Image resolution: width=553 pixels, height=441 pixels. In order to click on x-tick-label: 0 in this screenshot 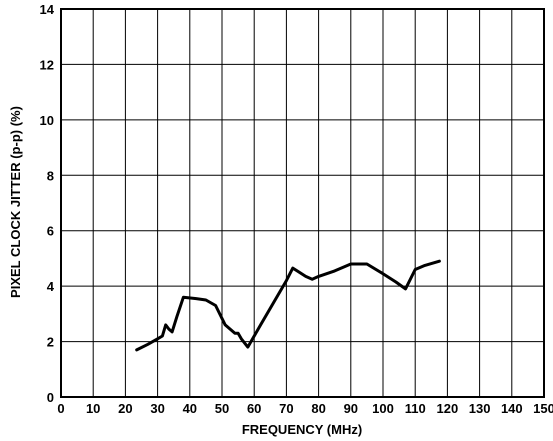, I will do `click(60, 408)`.